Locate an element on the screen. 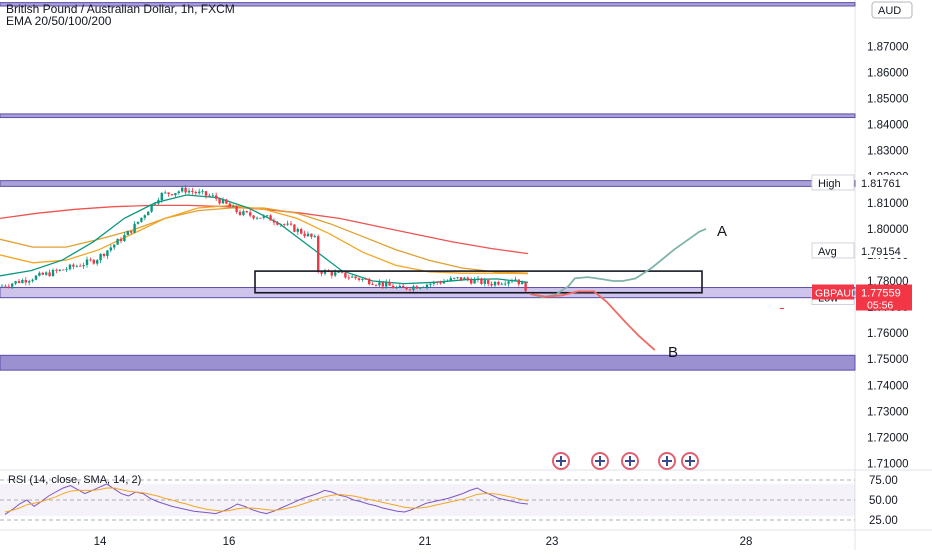 The height and width of the screenshot is (555, 932). high-value-box is located at coordinates (884, 182).